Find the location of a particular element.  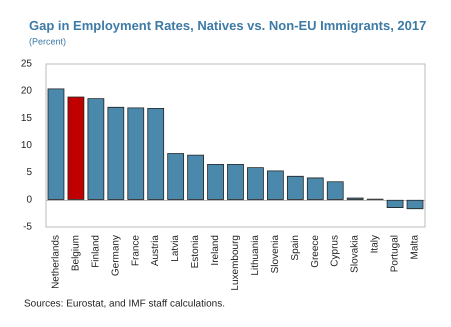

x-tick-label: Malta is located at coordinates (415, 247).